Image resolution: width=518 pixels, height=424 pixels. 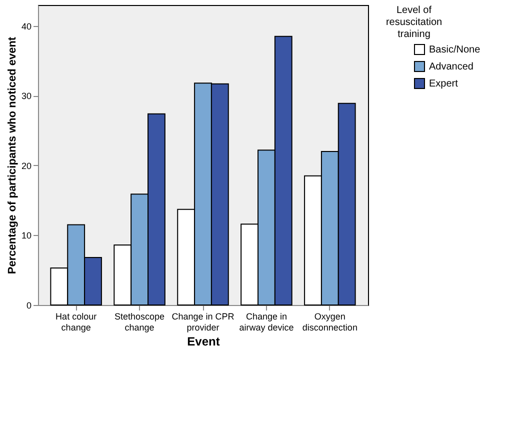 I want to click on legend-label: Basic/None, so click(x=455, y=50).